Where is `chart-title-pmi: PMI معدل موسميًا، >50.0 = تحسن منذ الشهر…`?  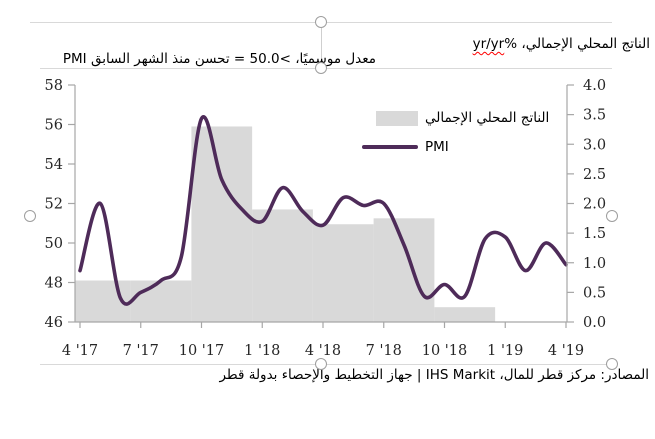
chart-title-pmi: PMI معدل موسميًا، >50.0 = تحسن منذ الشهر… is located at coordinates (219, 59).